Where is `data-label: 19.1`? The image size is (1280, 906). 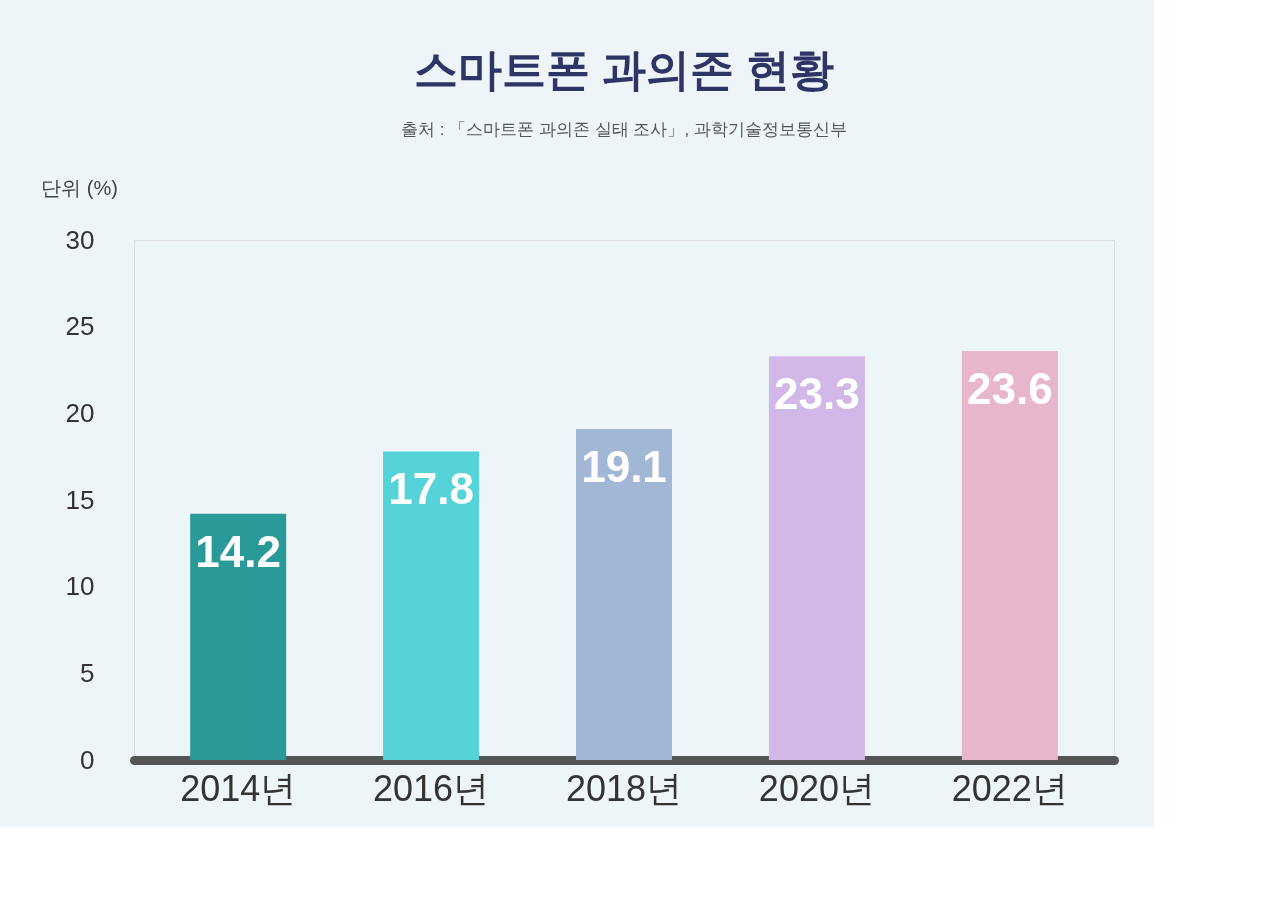
data-label: 19.1 is located at coordinates (624, 466).